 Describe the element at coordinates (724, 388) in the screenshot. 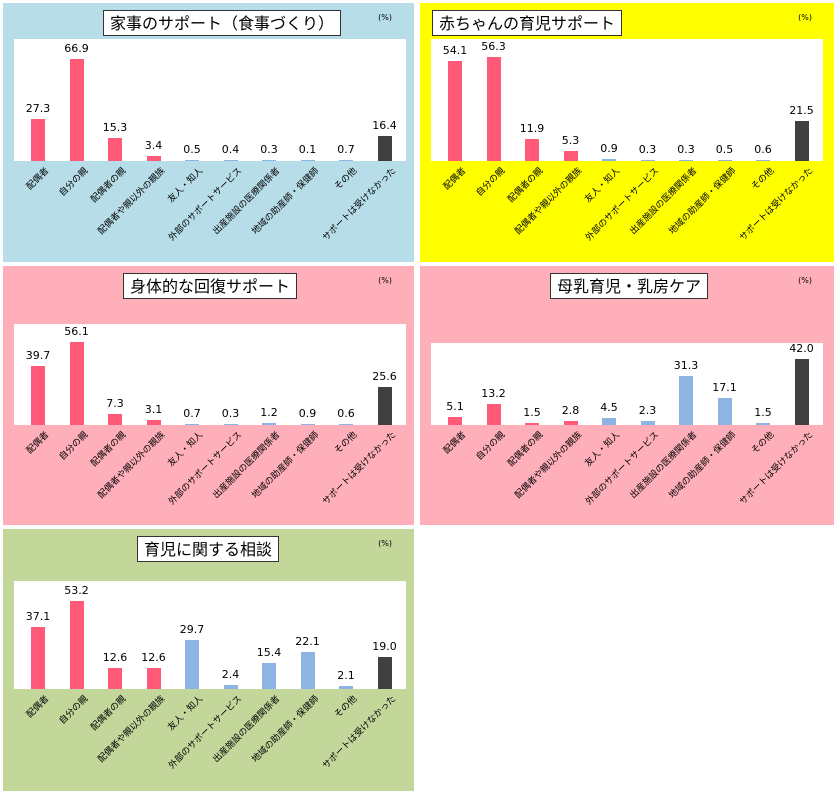

I see `data-label: 17.1` at that location.